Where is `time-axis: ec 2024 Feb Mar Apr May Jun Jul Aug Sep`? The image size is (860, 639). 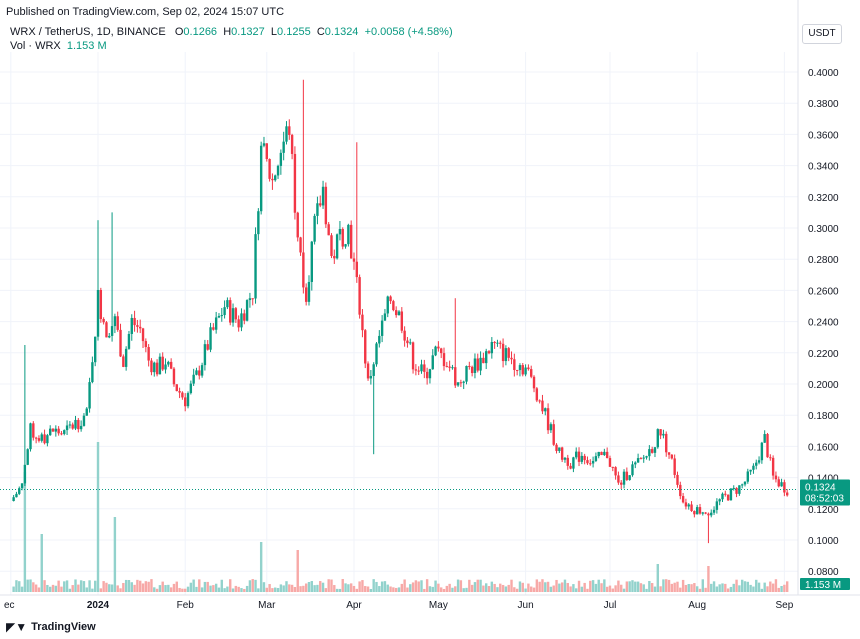
time-axis: ec 2024 Feb Mar Apr May Jun Jul Aug Sep is located at coordinates (399, 605).